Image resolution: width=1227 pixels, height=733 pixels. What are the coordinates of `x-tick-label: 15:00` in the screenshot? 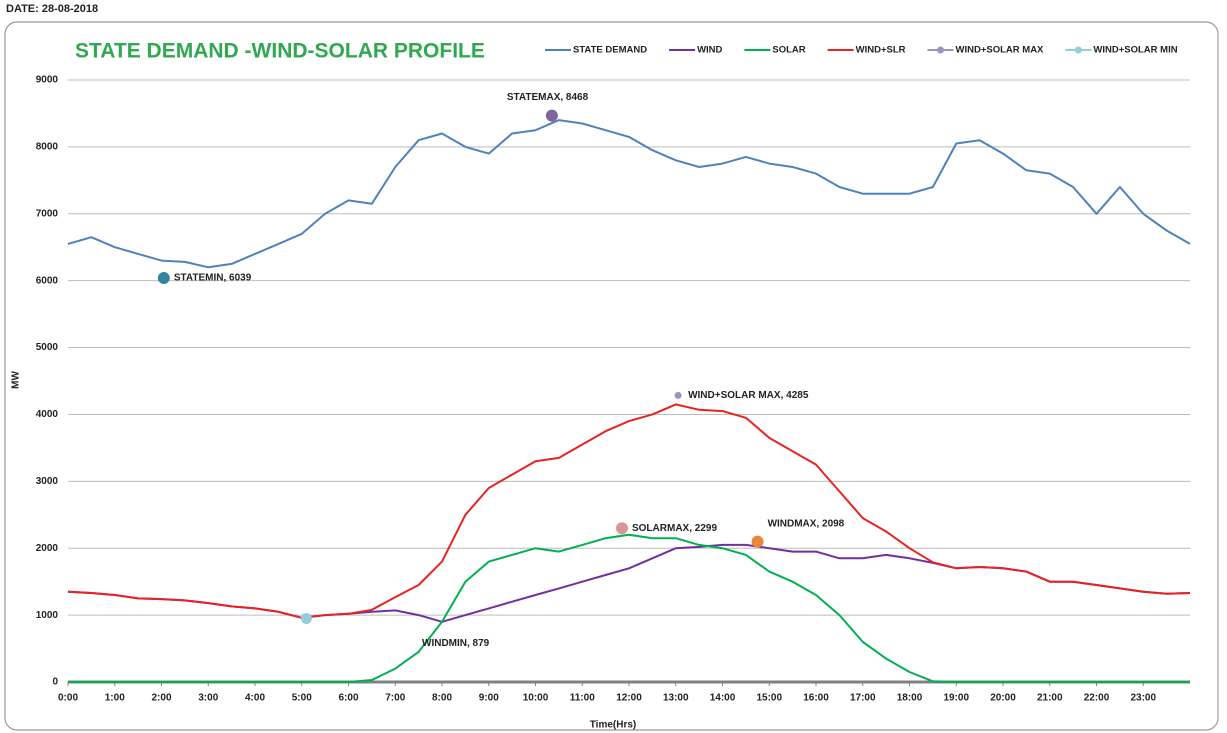 It's located at (769, 698).